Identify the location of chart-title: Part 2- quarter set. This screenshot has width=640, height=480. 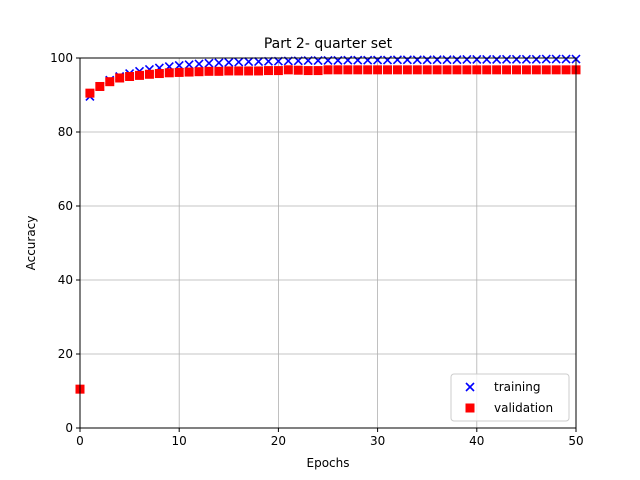
(328, 44).